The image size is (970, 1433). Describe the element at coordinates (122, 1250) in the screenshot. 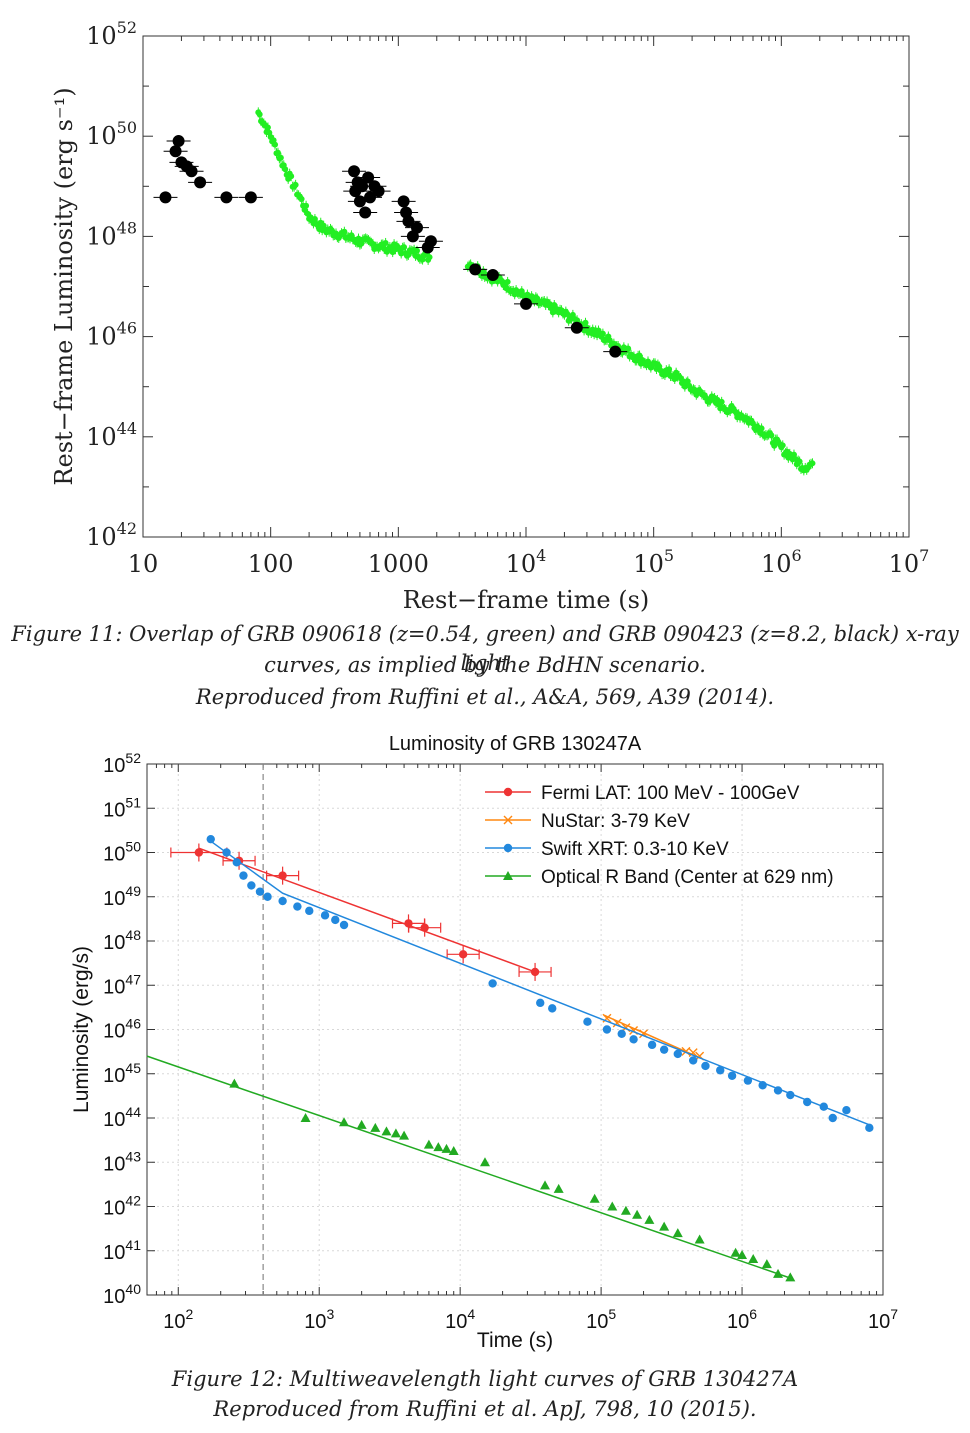

I see `y-tick-label: 1041` at that location.